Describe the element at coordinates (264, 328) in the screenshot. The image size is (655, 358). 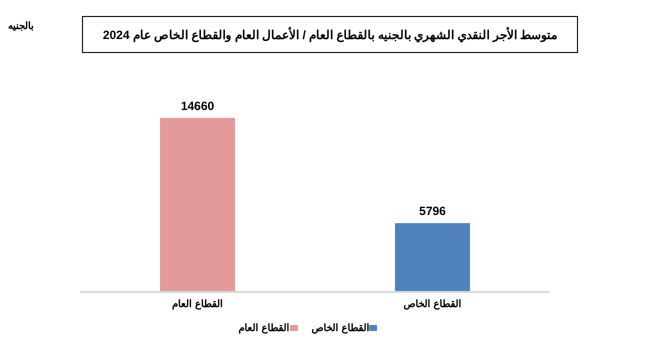
I see `legend-label: القطاع العام` at that location.